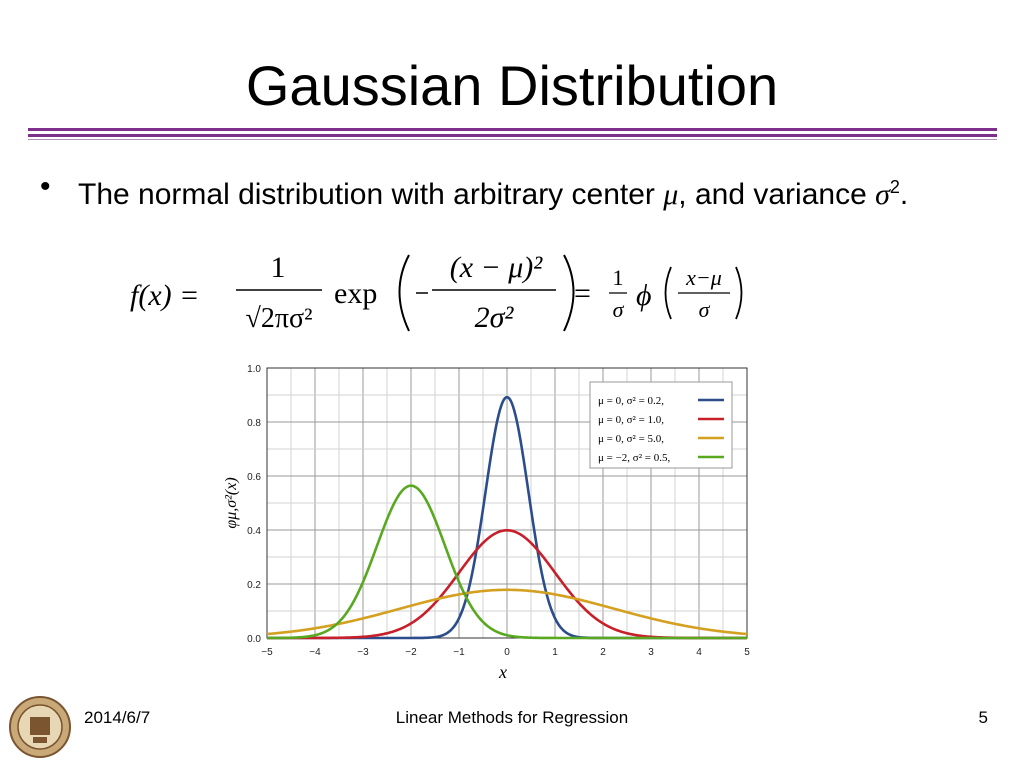  Describe the element at coordinates (459, 652) in the screenshot. I see `x-tick-label: −1` at that location.